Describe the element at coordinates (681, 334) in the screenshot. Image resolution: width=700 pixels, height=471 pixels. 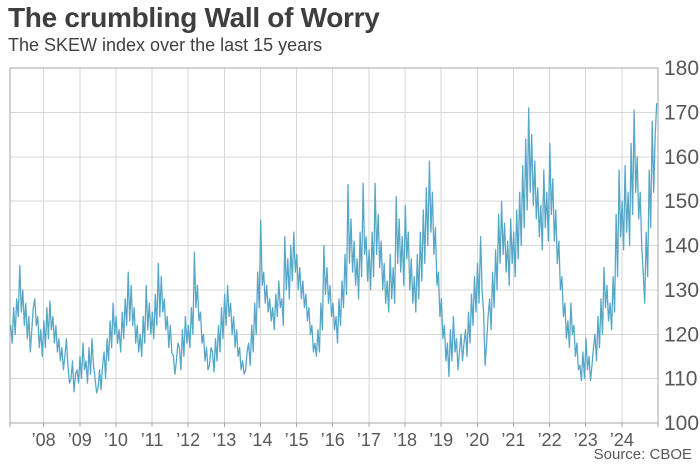
I see `y-axis-label: 120` at that location.